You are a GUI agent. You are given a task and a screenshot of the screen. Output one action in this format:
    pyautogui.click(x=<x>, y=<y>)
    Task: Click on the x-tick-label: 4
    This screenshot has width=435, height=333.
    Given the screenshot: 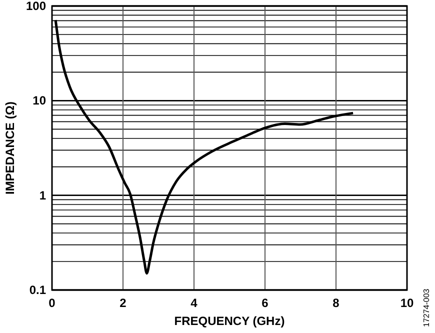 What is the action you would take?
    pyautogui.click(x=194, y=303)
    